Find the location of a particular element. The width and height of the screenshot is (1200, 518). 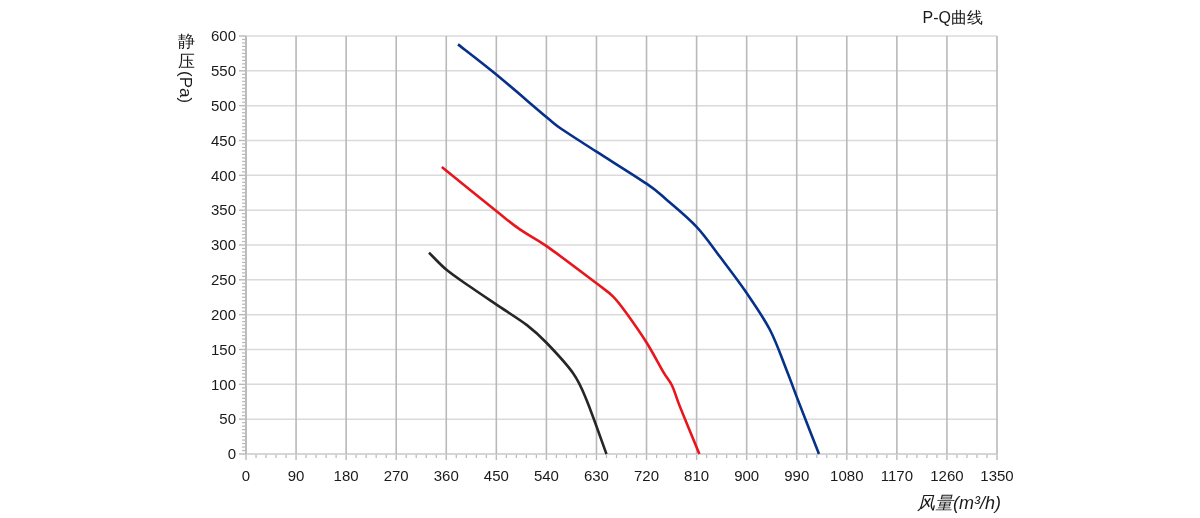

title: P-Q曲线 is located at coordinates (952, 17).